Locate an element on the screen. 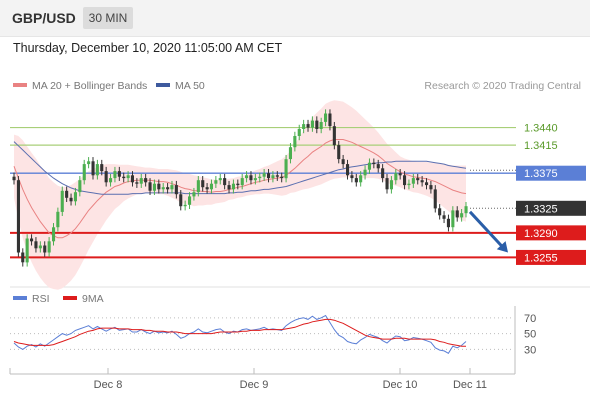  legend-bollinger: MA 20 + Bollinger Bands is located at coordinates (80, 86).